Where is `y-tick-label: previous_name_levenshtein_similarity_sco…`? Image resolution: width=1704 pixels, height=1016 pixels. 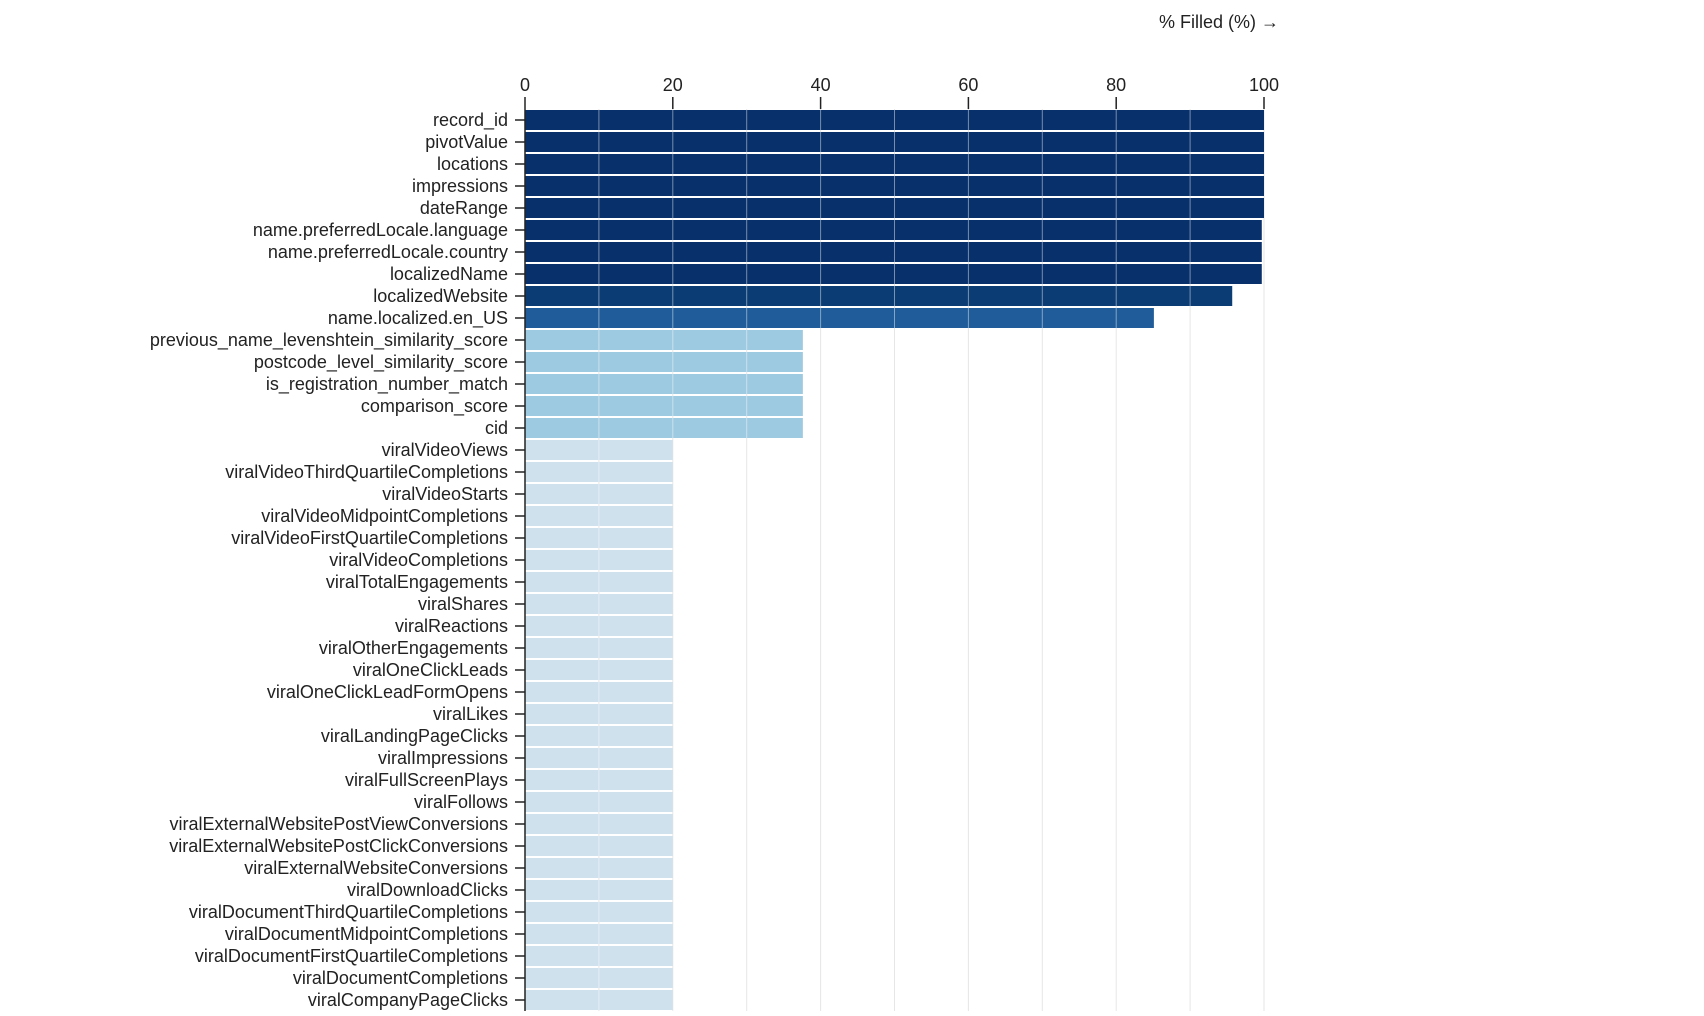 y-tick-label: previous_name_levenshtein_similarity_sco… is located at coordinates (329, 340).